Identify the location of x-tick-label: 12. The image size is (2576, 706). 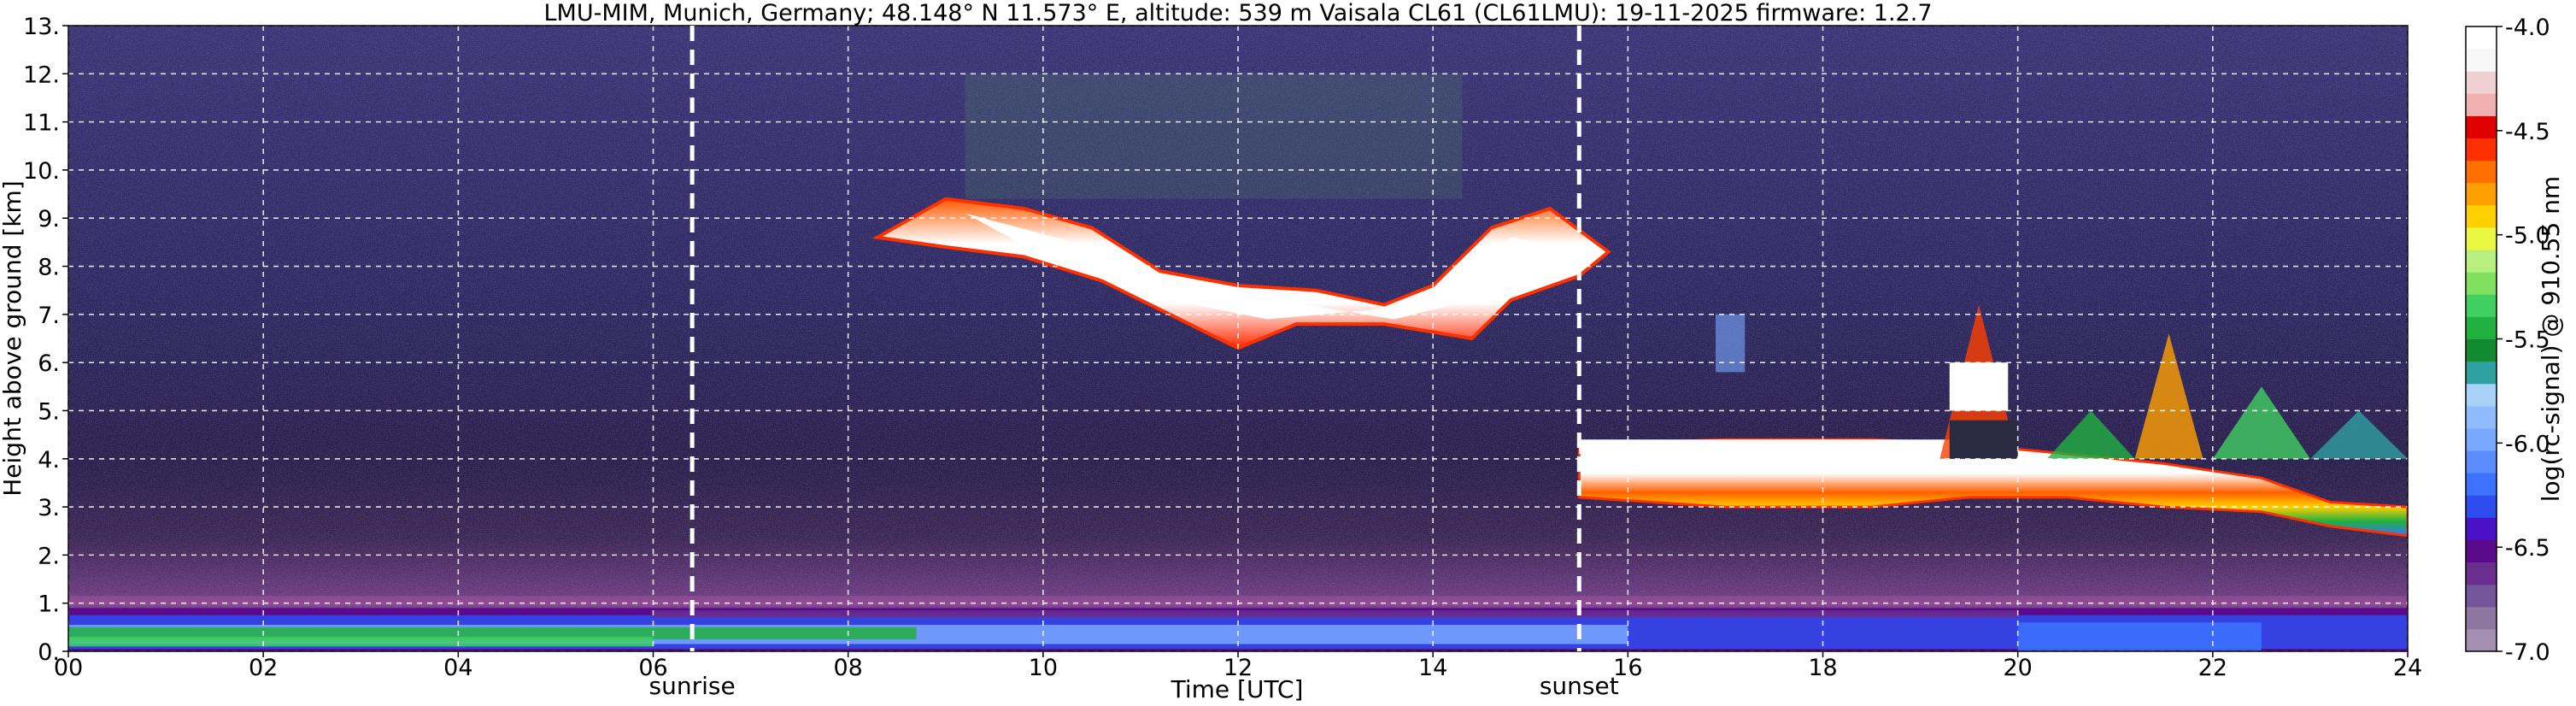
(1238, 668).